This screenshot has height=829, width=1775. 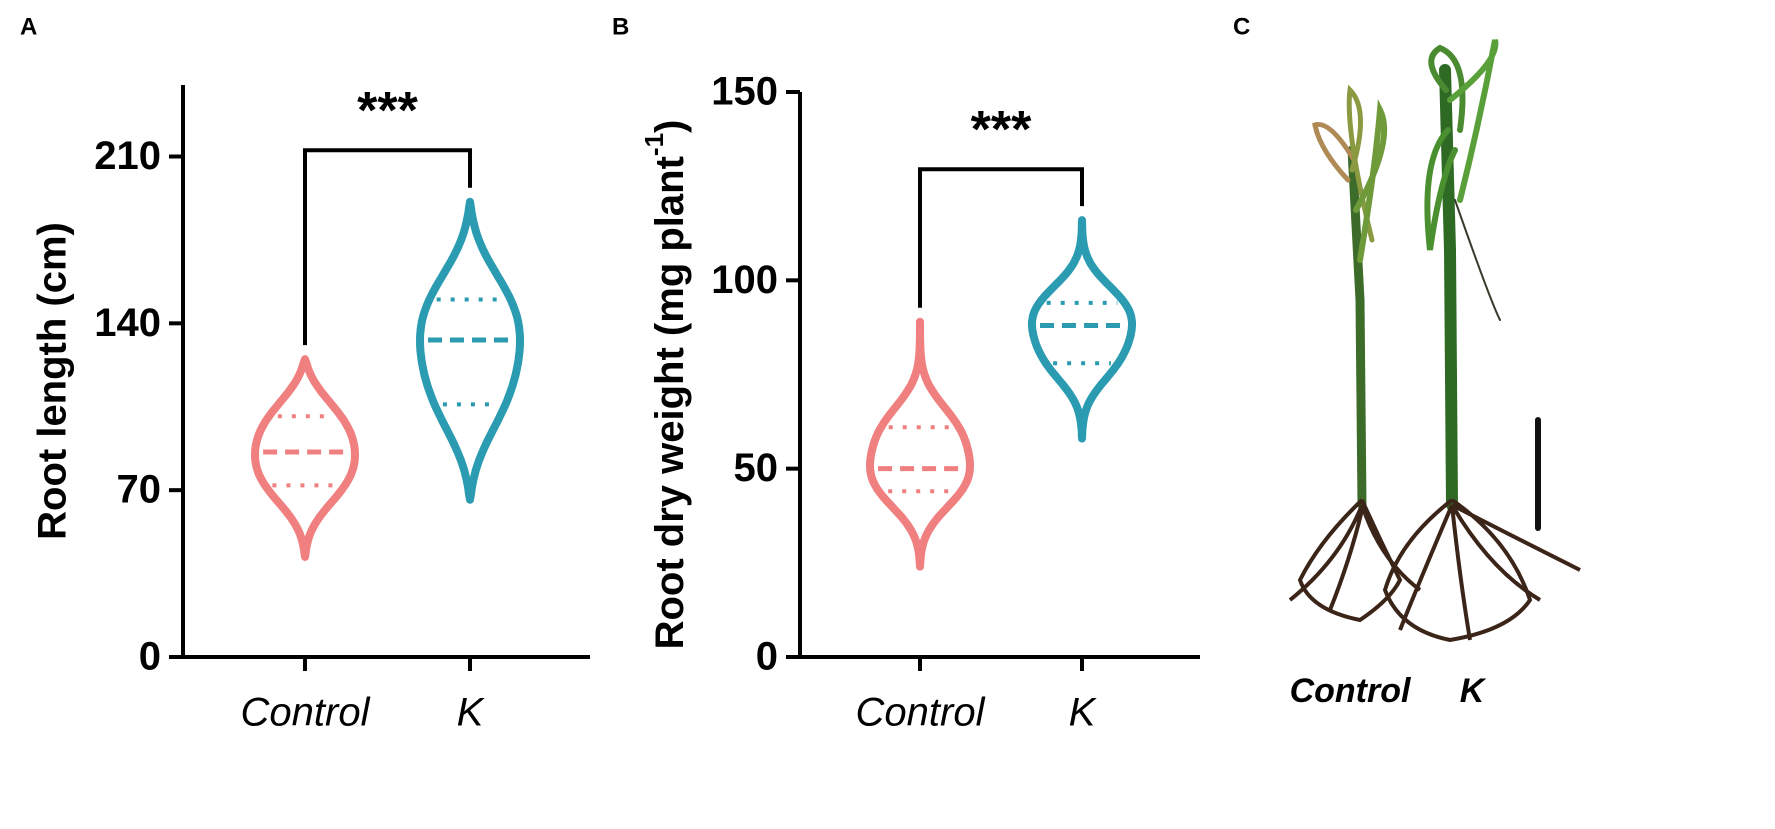 I want to click on panel-label: B, so click(x=620, y=26).